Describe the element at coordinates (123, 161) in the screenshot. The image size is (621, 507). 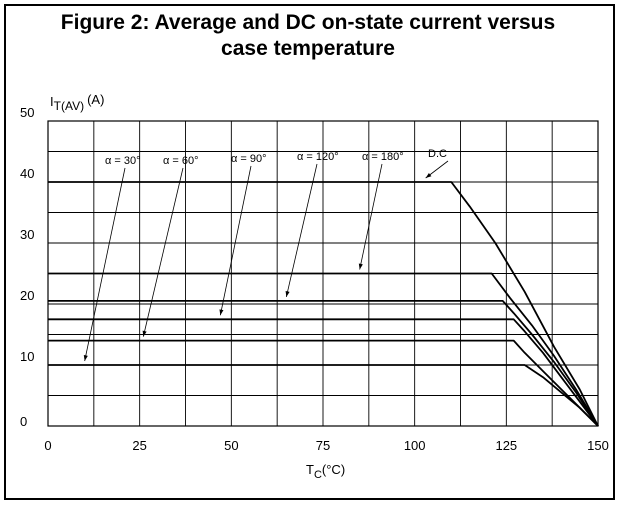
I see `series-label: α = 30°` at that location.